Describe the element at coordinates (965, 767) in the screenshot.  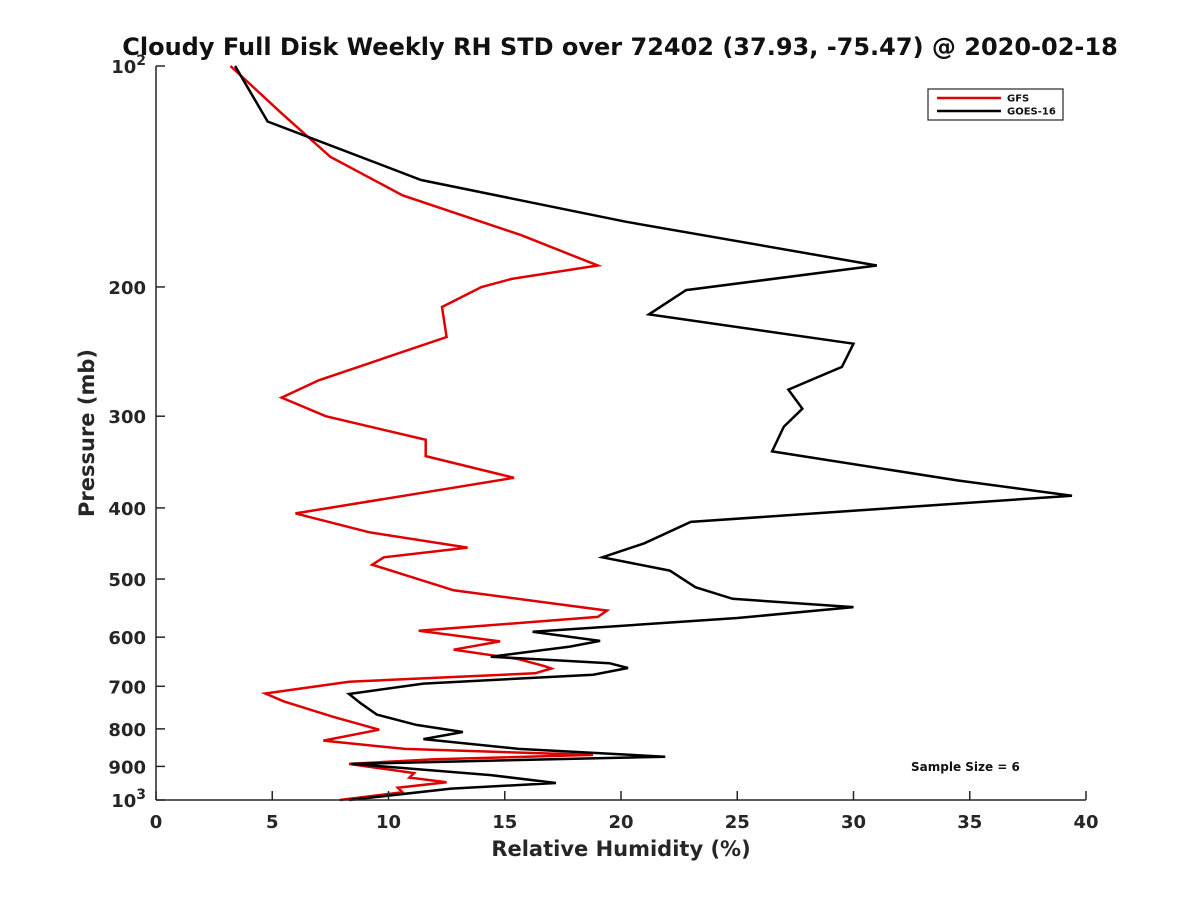
I see `sample-size-annotation: Sample Size = 6` at that location.